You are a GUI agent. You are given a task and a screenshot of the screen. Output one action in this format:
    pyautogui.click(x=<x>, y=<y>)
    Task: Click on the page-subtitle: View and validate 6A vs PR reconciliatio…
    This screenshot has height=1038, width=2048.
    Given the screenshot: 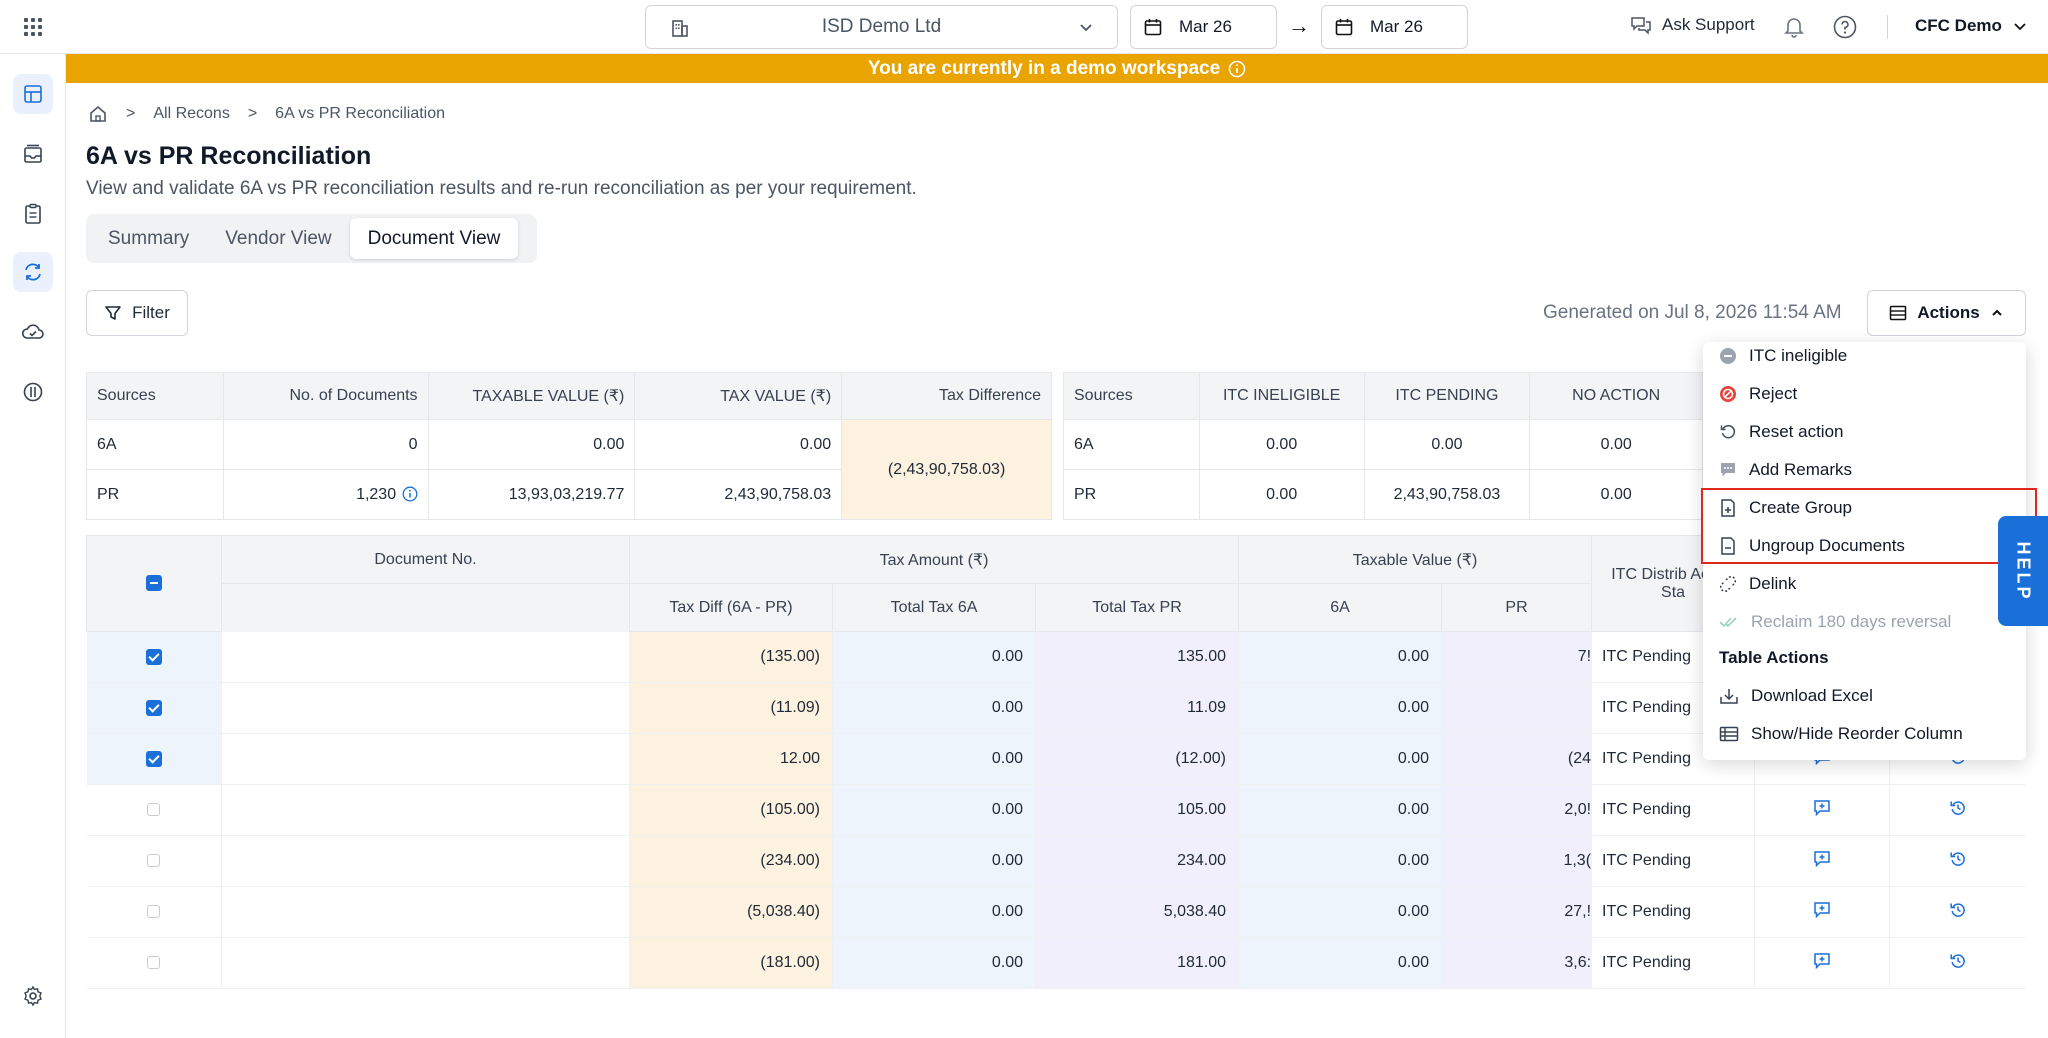 What is the action you would take?
    pyautogui.click(x=501, y=188)
    